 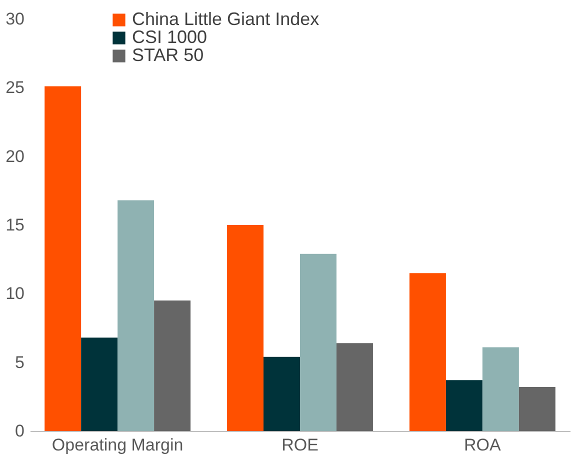 I want to click on y-tick-label: 25, so click(x=15, y=88).